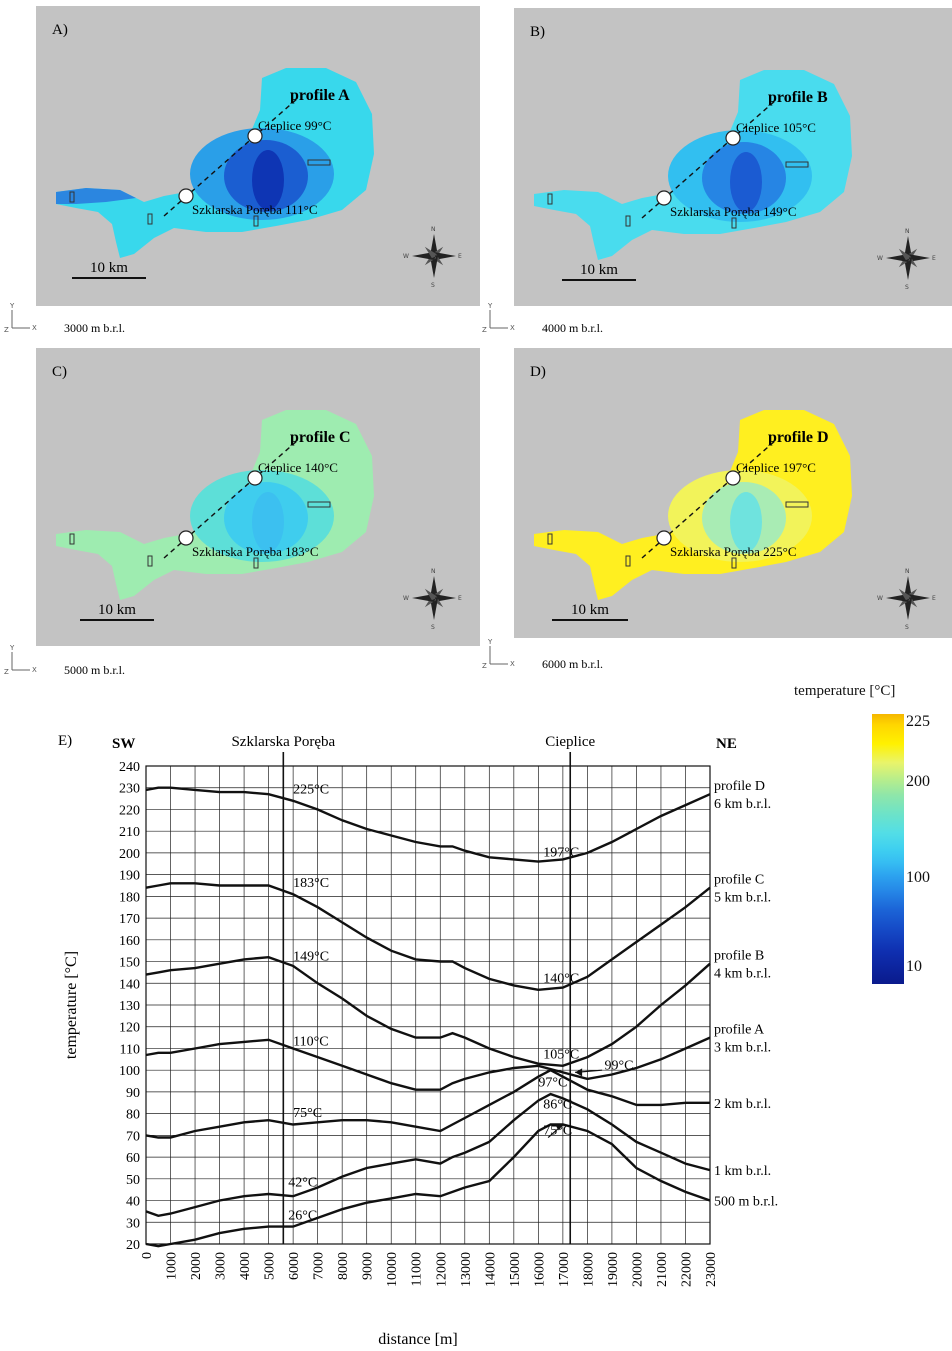 This screenshot has height=1351, width=952. What do you see at coordinates (307, 1113) in the screenshot?
I see `value-annotation: 75°C` at bounding box center [307, 1113].